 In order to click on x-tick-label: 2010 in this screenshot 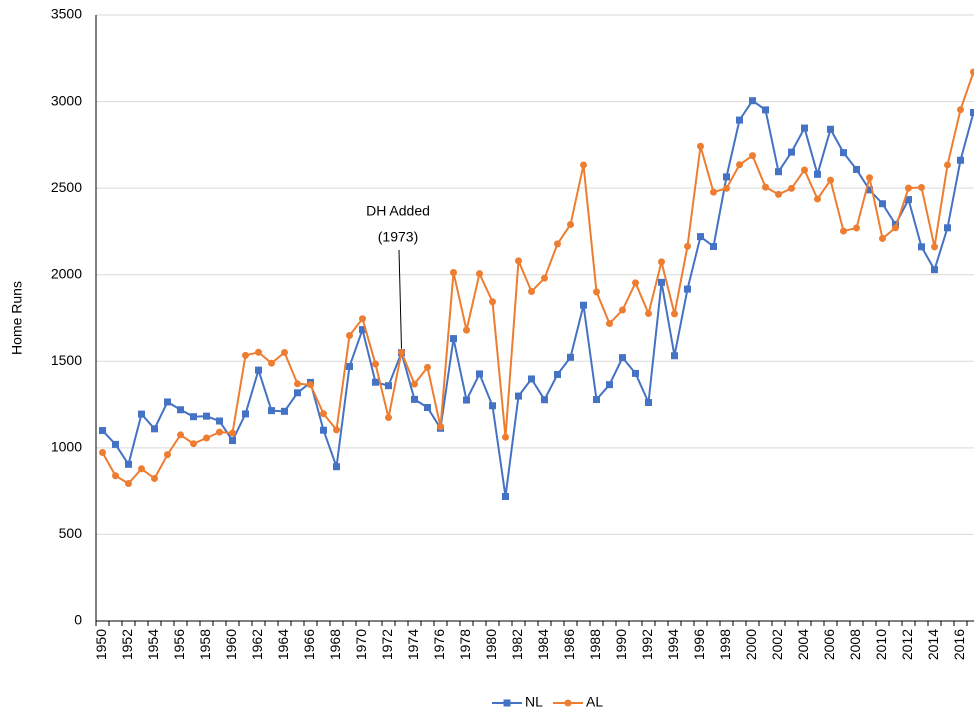, I will do `click(881, 644)`.